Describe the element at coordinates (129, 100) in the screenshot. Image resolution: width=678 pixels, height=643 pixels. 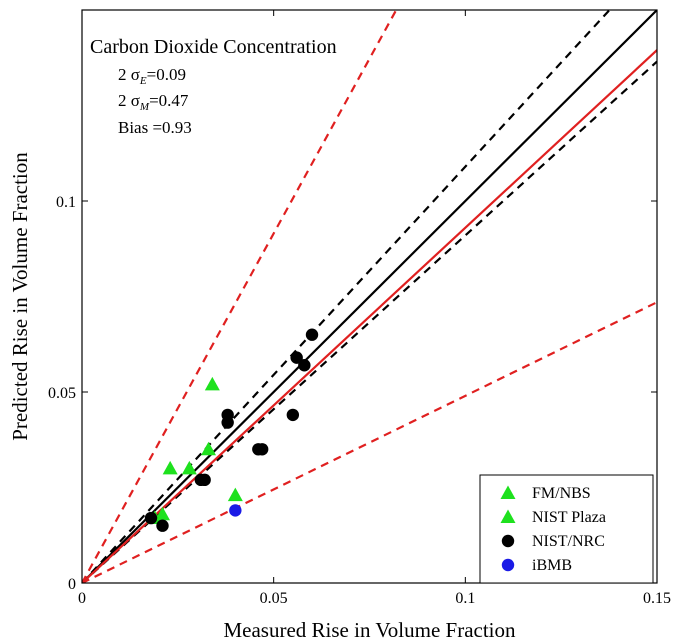
I see `sigma-m-symbol: 2 σ` at that location.